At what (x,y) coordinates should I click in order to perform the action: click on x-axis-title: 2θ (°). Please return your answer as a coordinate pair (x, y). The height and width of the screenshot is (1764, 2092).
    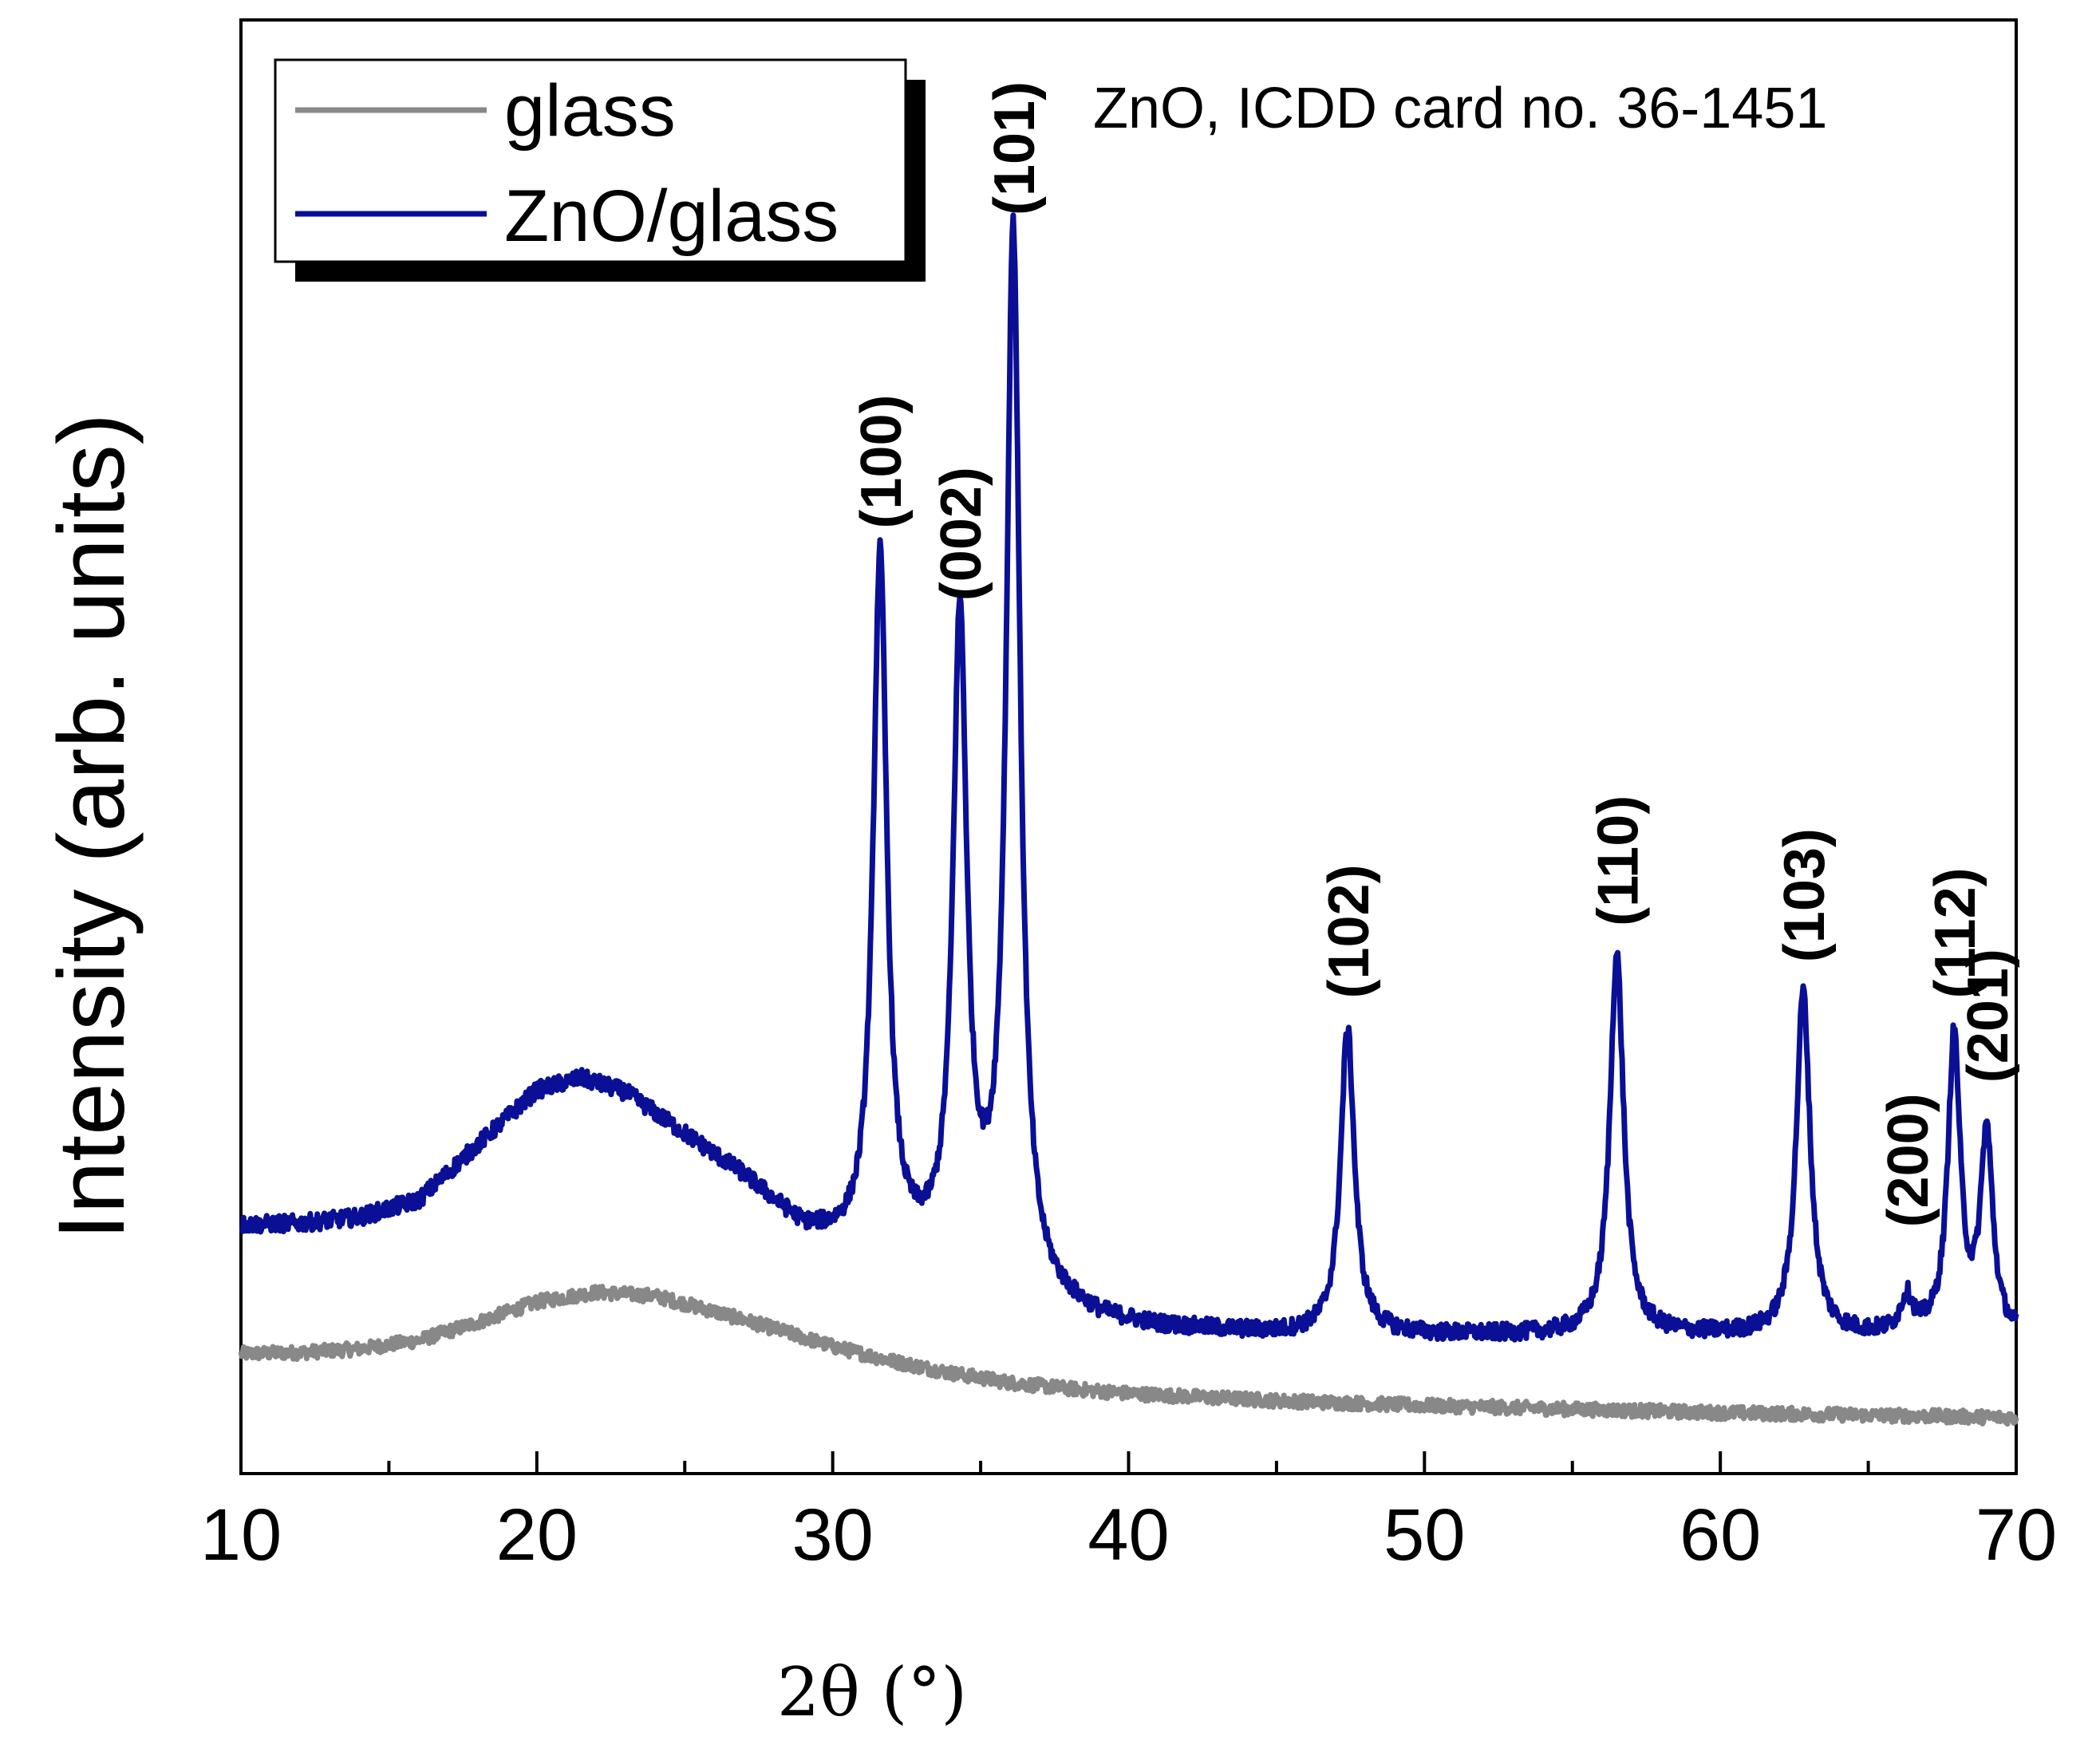
    Looking at the image, I should click on (872, 1692).